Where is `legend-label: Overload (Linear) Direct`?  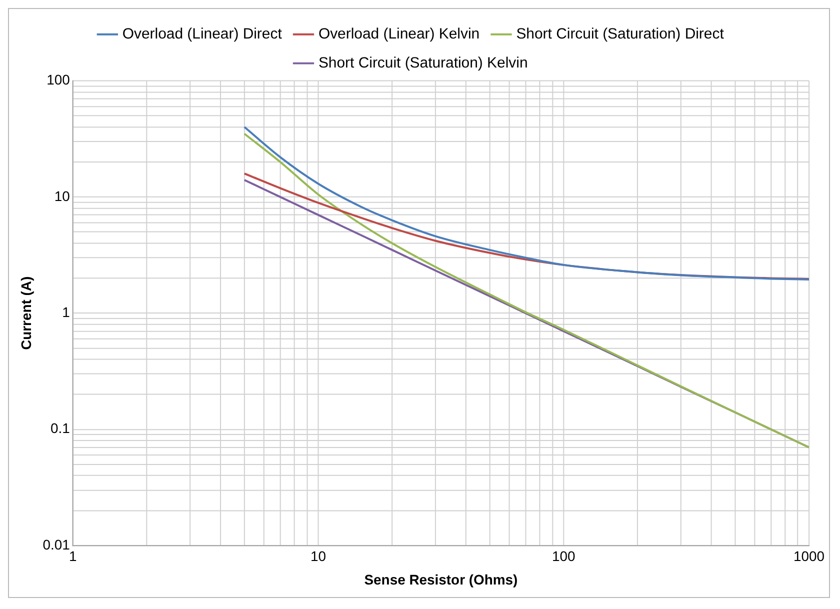 legend-label: Overload (Linear) Direct is located at coordinates (202, 34).